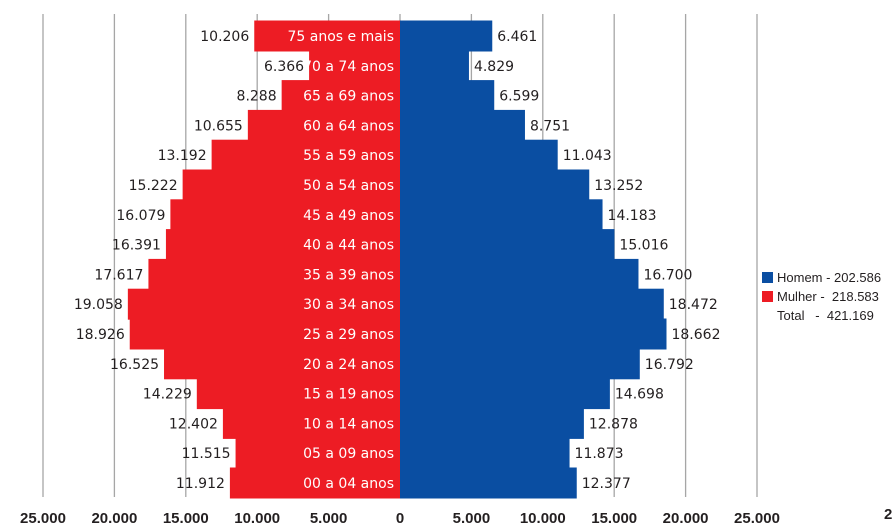 This screenshot has width=893, height=528. Describe the element at coordinates (136, 246) in the screenshot. I see `data-label-mulher: 16.391` at that location.